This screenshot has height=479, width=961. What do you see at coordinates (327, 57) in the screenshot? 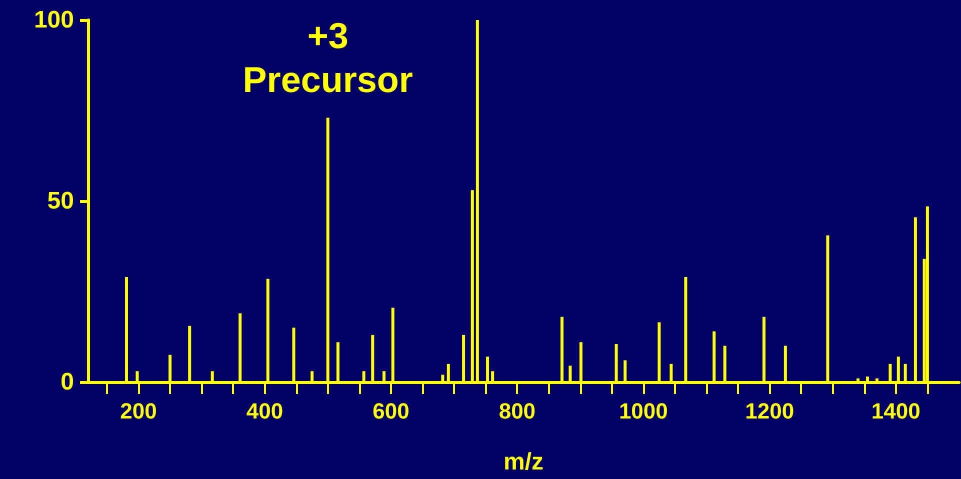
I see `annotation: +3 Precursor` at bounding box center [327, 57].